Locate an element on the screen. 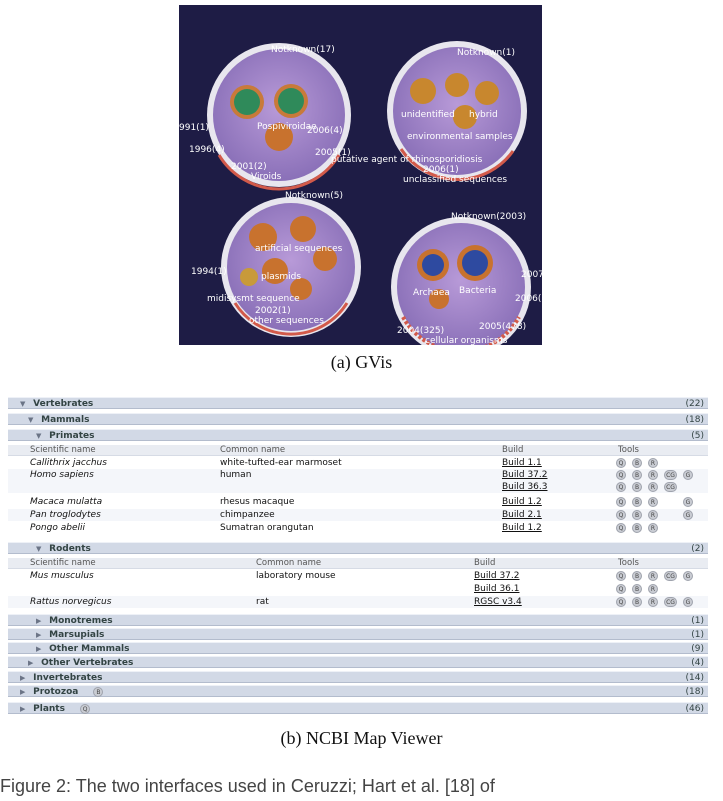  gvis-label-artificial-sequences: artificial sequences is located at coordinates (299, 249).